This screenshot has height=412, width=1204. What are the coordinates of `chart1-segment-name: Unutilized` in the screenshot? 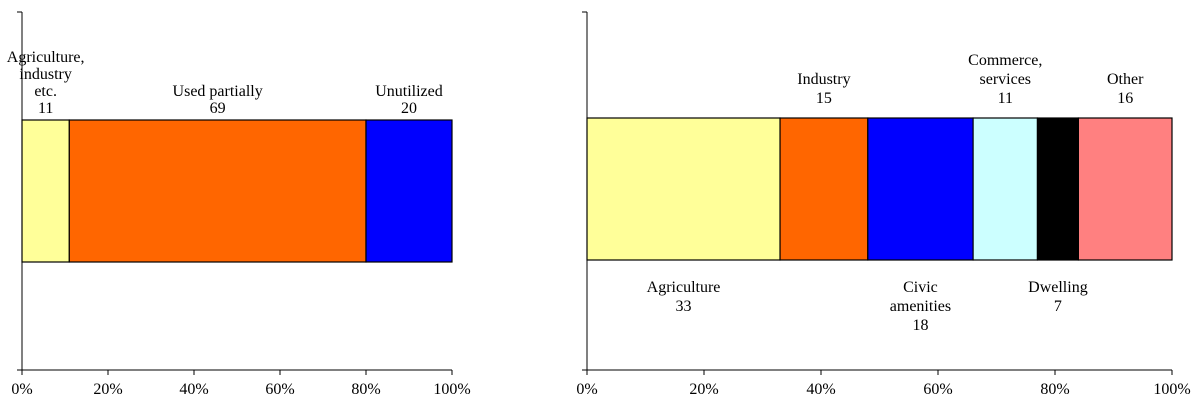 It's located at (409, 91).